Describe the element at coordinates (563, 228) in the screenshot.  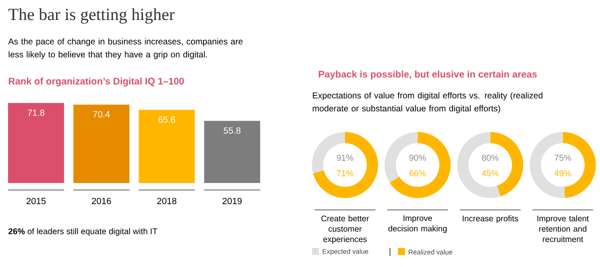
I see `text: Improve talent retention and recruitment` at that location.